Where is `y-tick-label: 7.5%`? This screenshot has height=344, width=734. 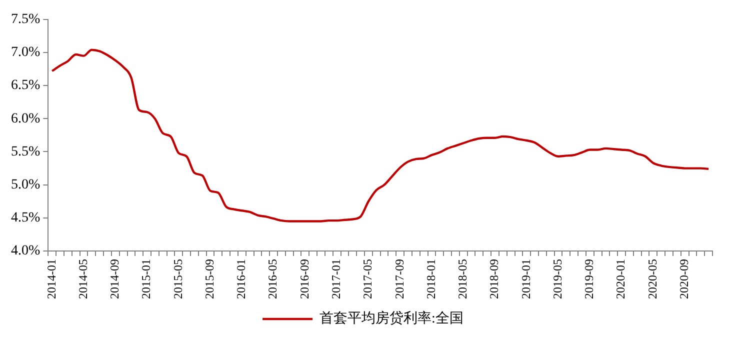
y-tick-label: 7.5% is located at coordinates (25, 20).